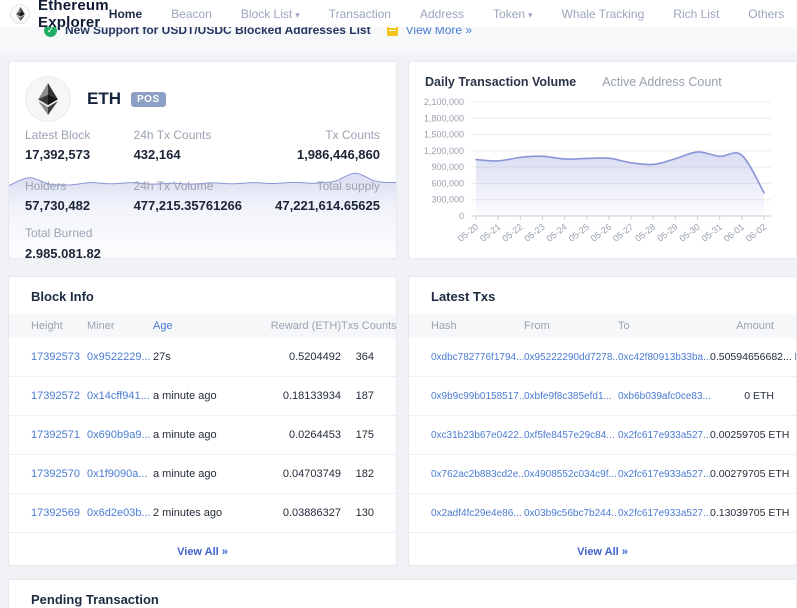 This screenshot has height=608, width=797. Describe the element at coordinates (368, 435) in the screenshot. I see `block-txs-count: 175` at that location.